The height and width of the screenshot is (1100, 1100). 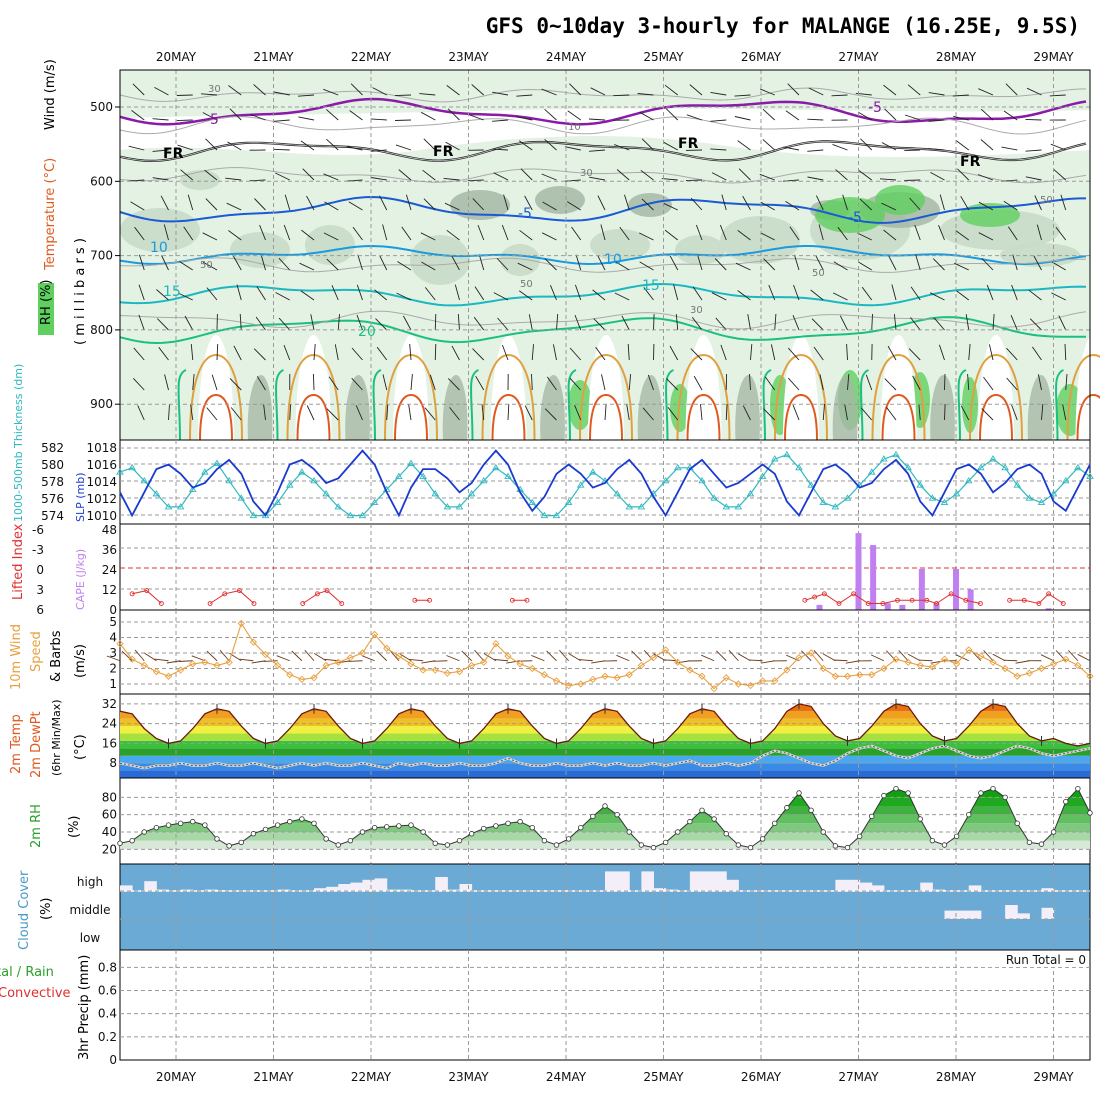 What do you see at coordinates (113, 622) in the screenshot?
I see `wind-tick: 5` at bounding box center [113, 622].